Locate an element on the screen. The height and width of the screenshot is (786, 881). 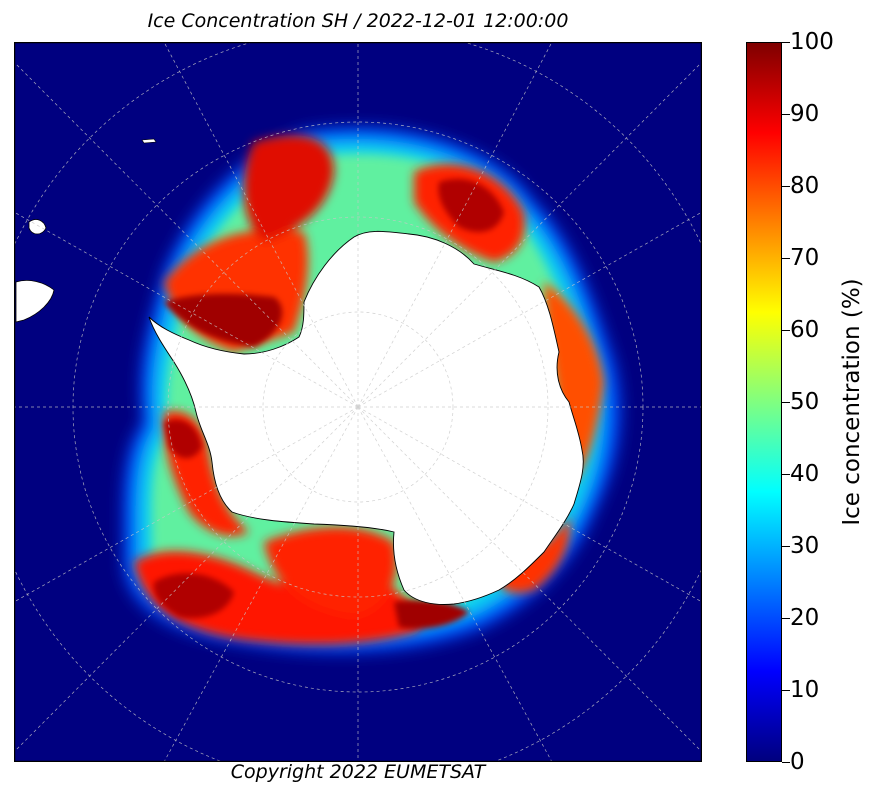
colorbar-tick-label: 30 is located at coordinates (805, 546).